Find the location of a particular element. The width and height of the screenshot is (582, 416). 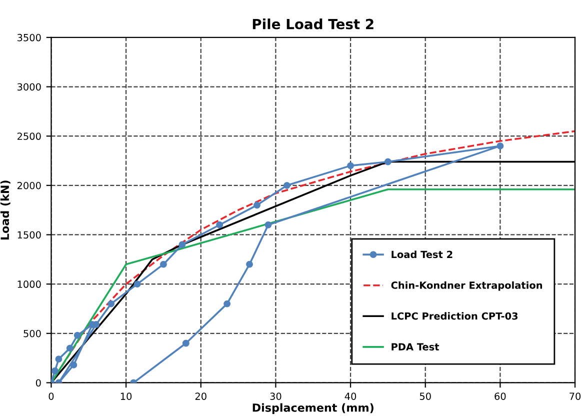

y-tick-label: 0 is located at coordinates (38, 383).